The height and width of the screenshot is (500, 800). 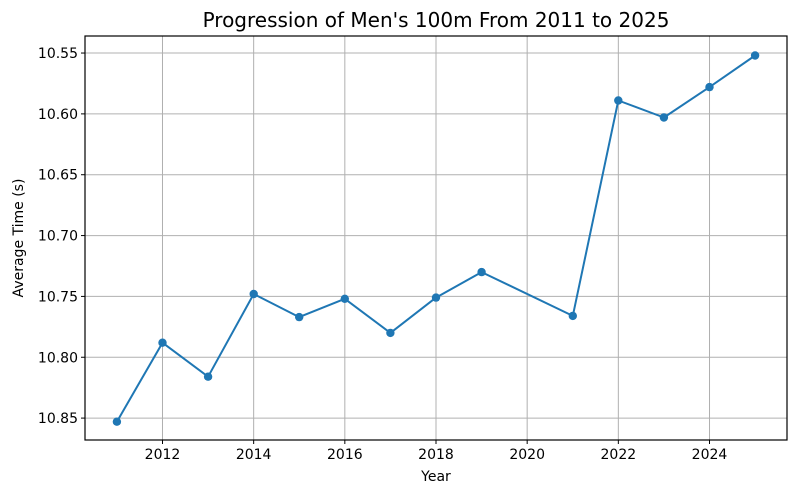 I want to click on x-tick-label: 2016, so click(x=345, y=455).